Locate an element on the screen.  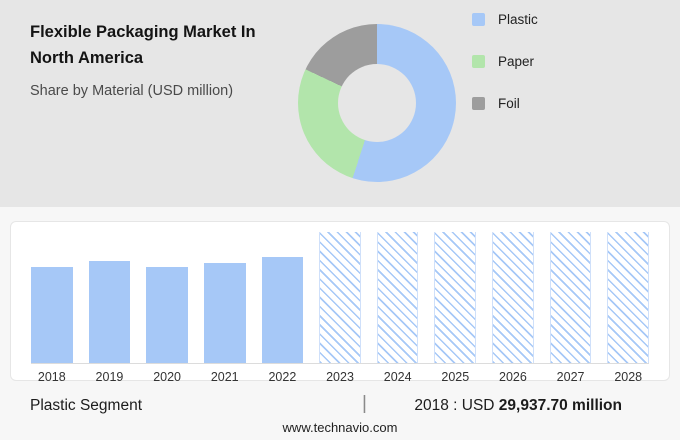
legend-label: Foil is located at coordinates (509, 103).